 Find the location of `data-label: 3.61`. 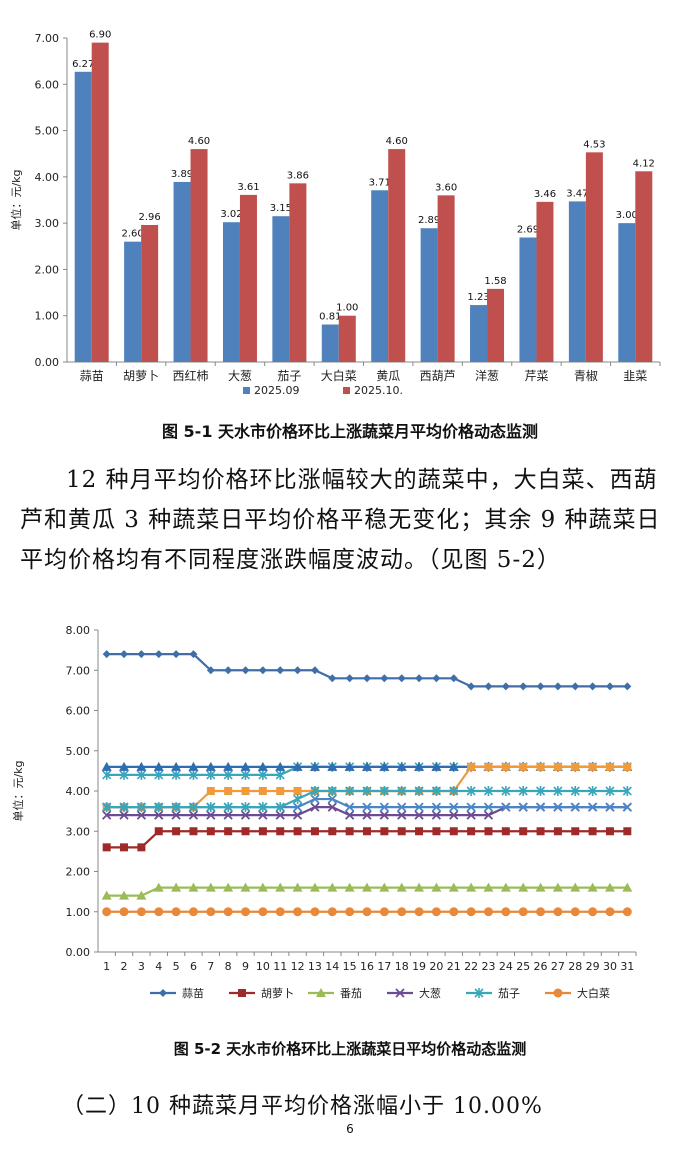

data-label: 3.61 is located at coordinates (248, 187).